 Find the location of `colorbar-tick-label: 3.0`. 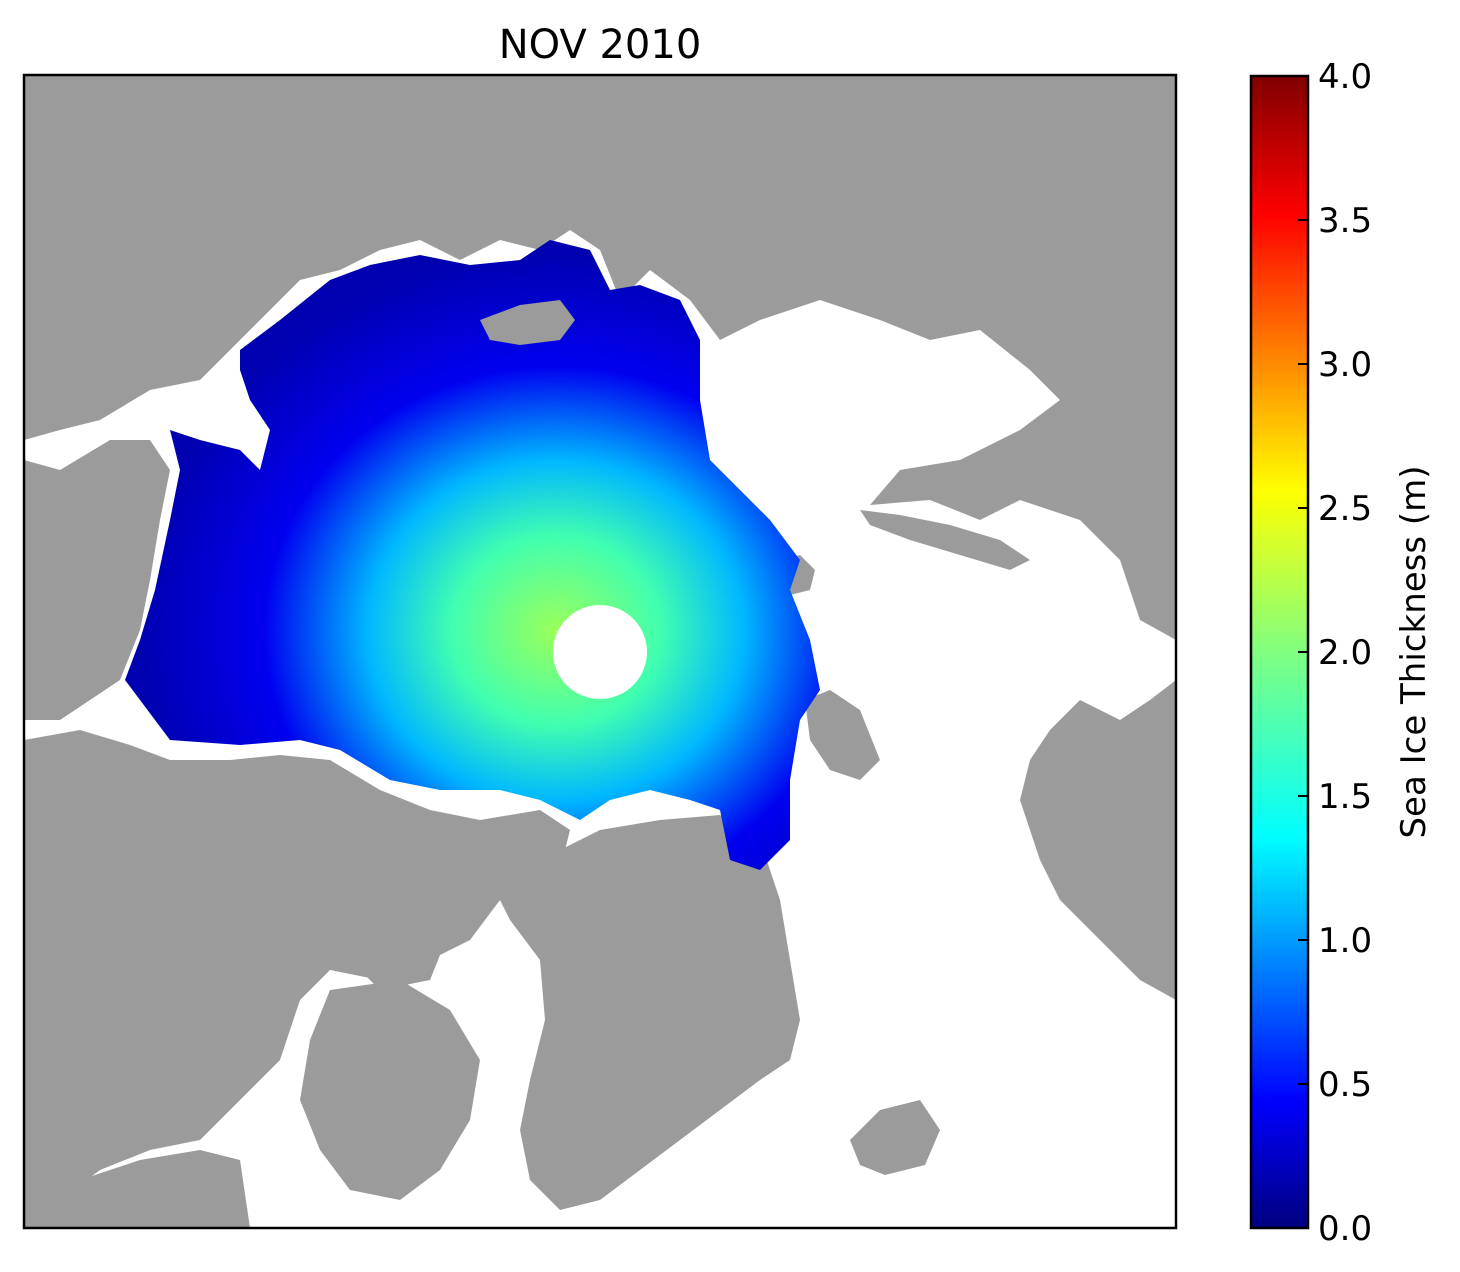

colorbar-tick-label: 3.0 is located at coordinates (1345, 365).